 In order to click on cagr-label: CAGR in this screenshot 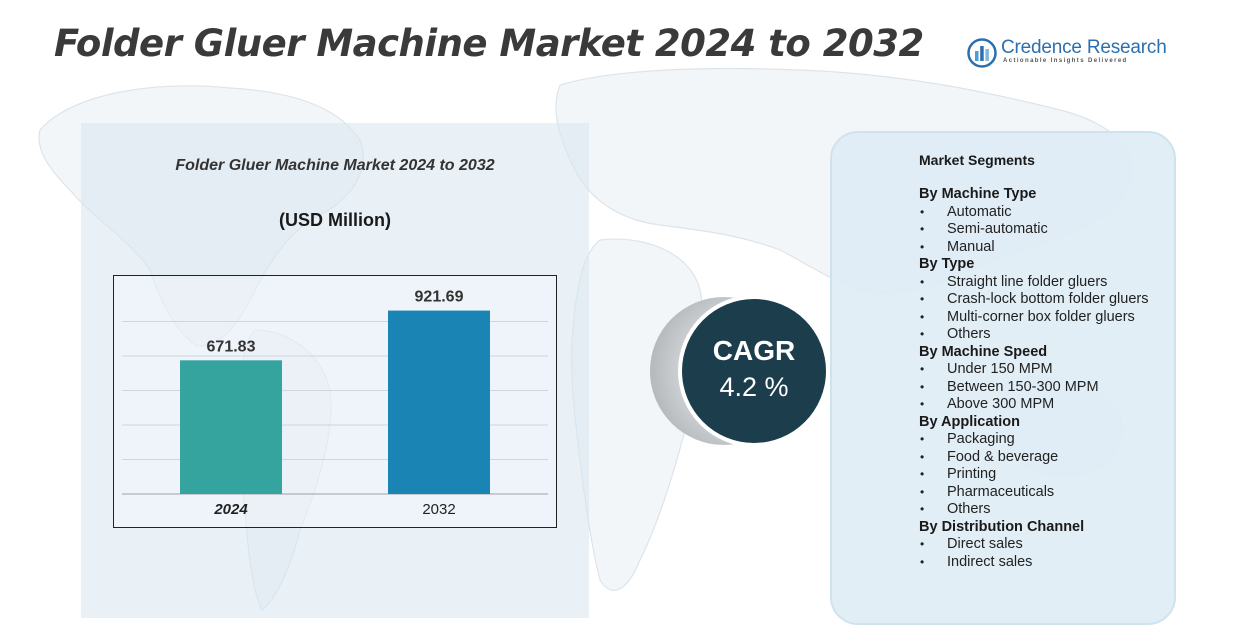, I will do `click(754, 350)`.